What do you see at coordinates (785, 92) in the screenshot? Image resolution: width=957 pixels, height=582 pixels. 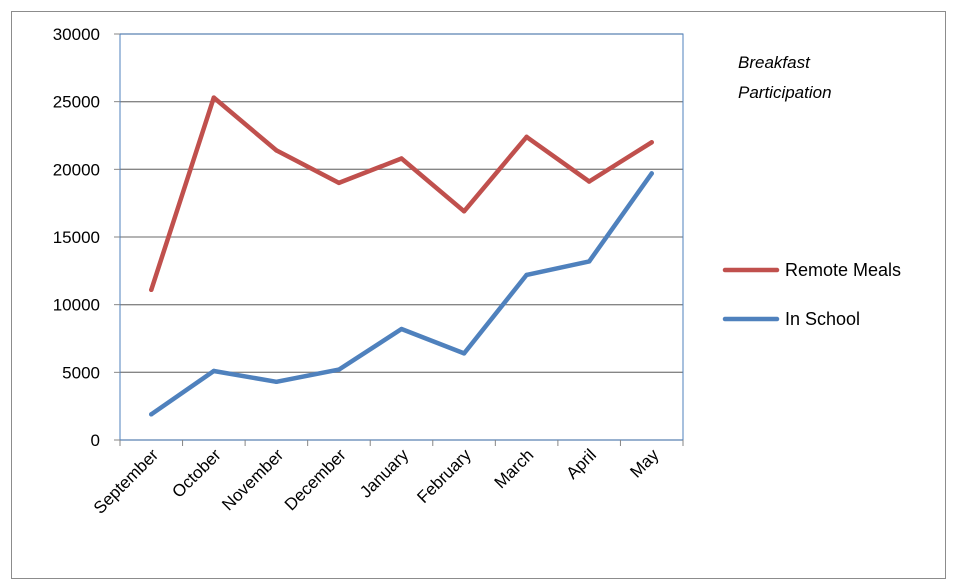 I see `annotation-line-2: Participation` at bounding box center [785, 92].